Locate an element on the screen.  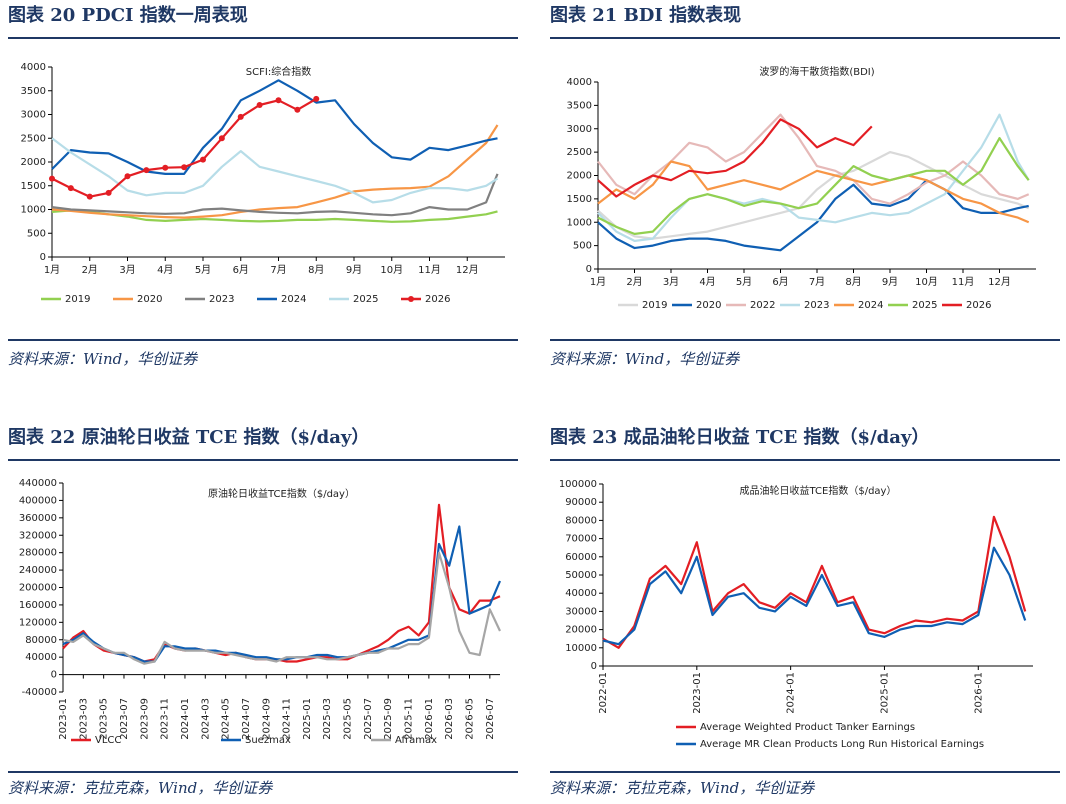
figure-source: 资料来源：克拉克森，Wind，华创证券 is located at coordinates (140, 788).